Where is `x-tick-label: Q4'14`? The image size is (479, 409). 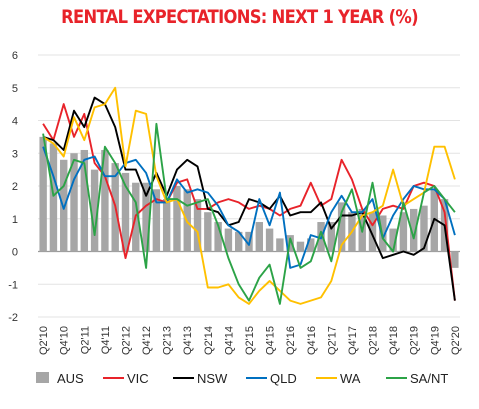 x-tick-label: Q4'14 is located at coordinates (229, 340).